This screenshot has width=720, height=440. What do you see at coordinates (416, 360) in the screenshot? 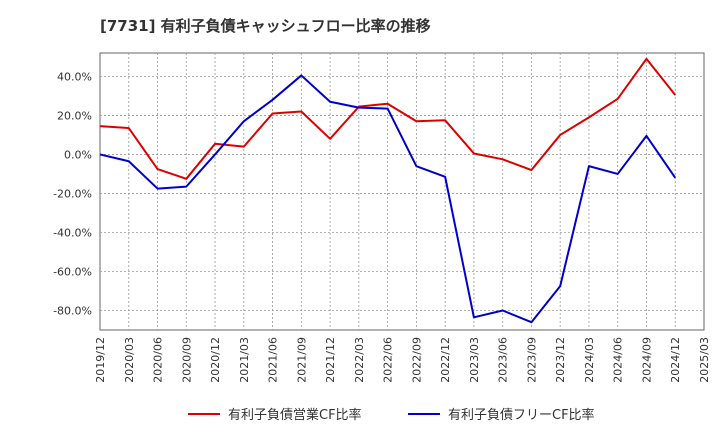
I see `x-tick-label: 2022/09` at bounding box center [416, 360].